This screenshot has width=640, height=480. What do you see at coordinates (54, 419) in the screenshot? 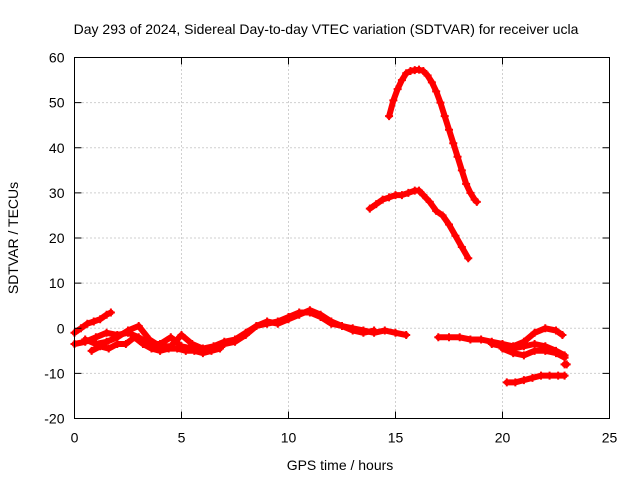
I see `y-tick-label: -20` at bounding box center [54, 419].